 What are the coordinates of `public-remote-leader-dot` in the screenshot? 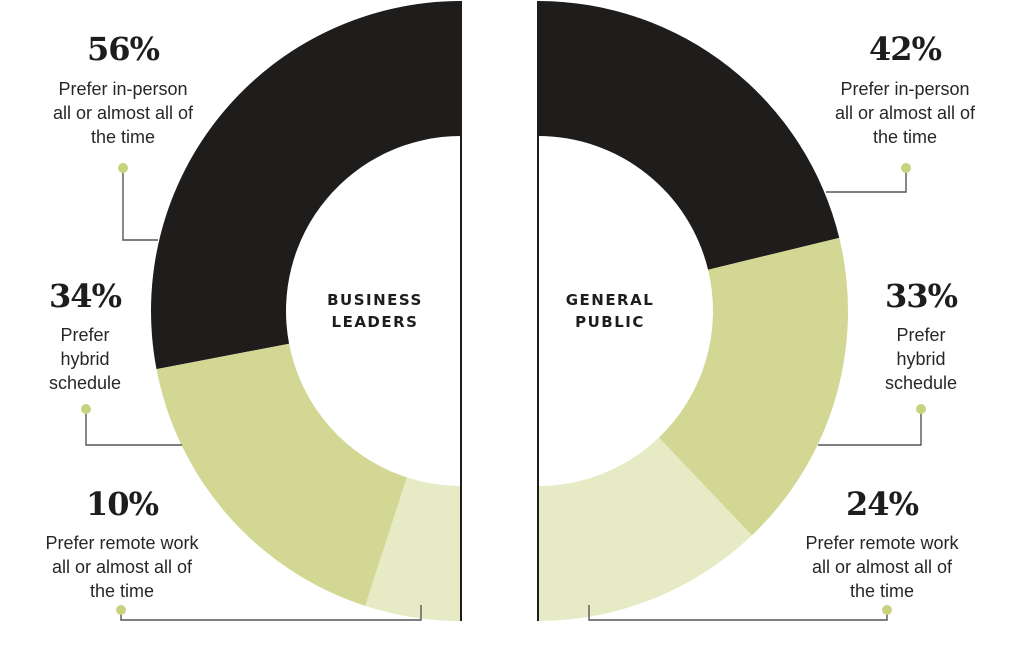 It's located at (887, 610).